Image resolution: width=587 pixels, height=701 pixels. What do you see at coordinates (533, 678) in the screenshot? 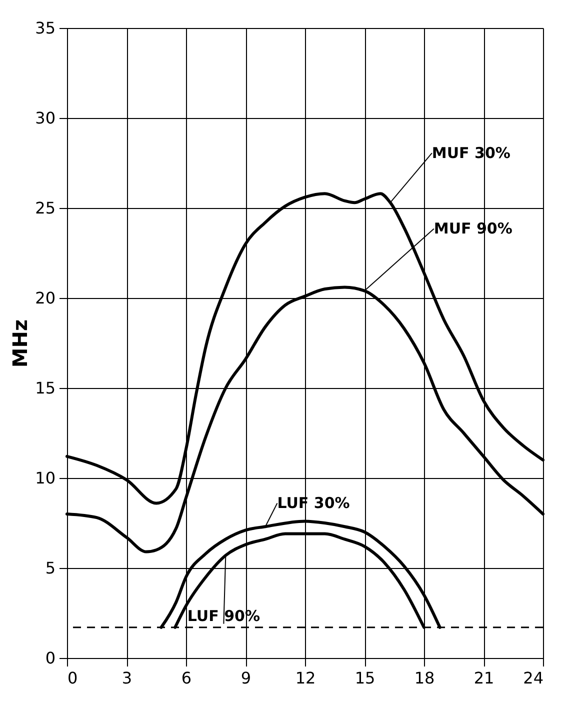
I see `x-tick-label: 24` at bounding box center [533, 678].